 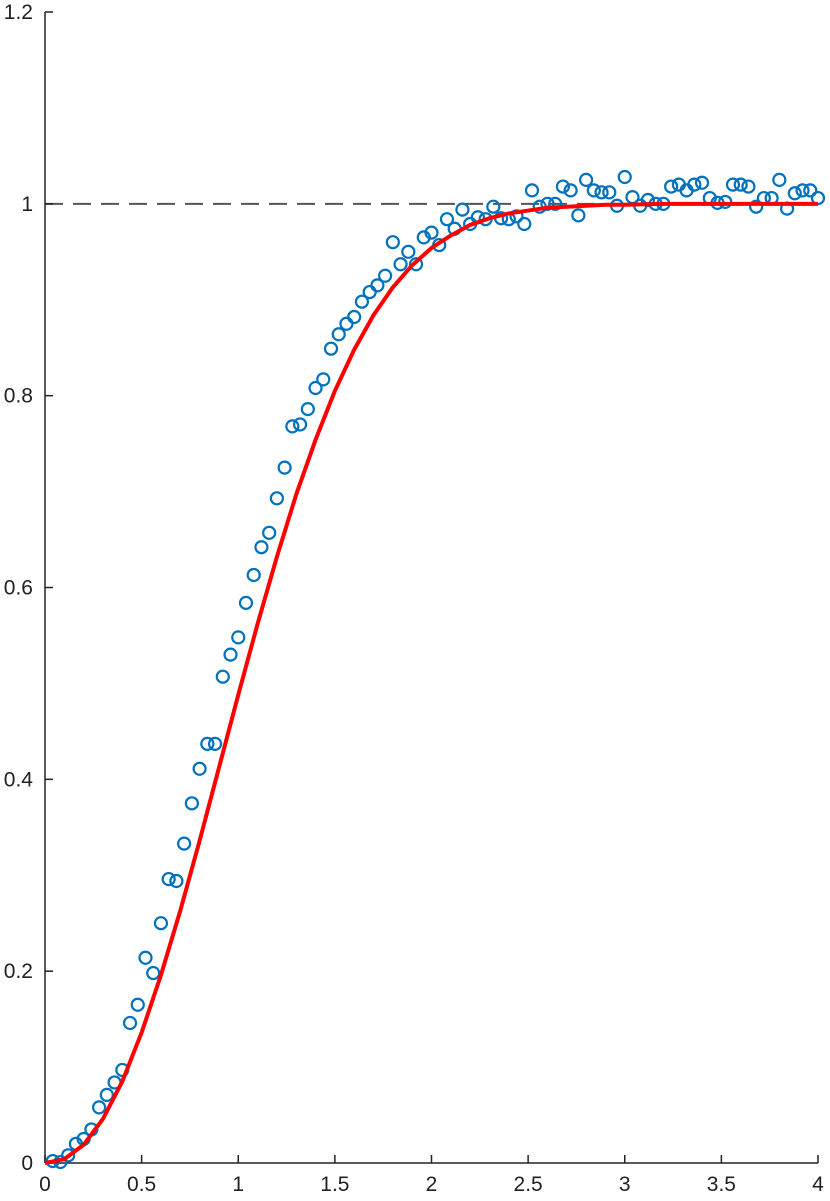 What do you see at coordinates (19, 779) in the screenshot?
I see `y-tick-label: 0.4` at bounding box center [19, 779].